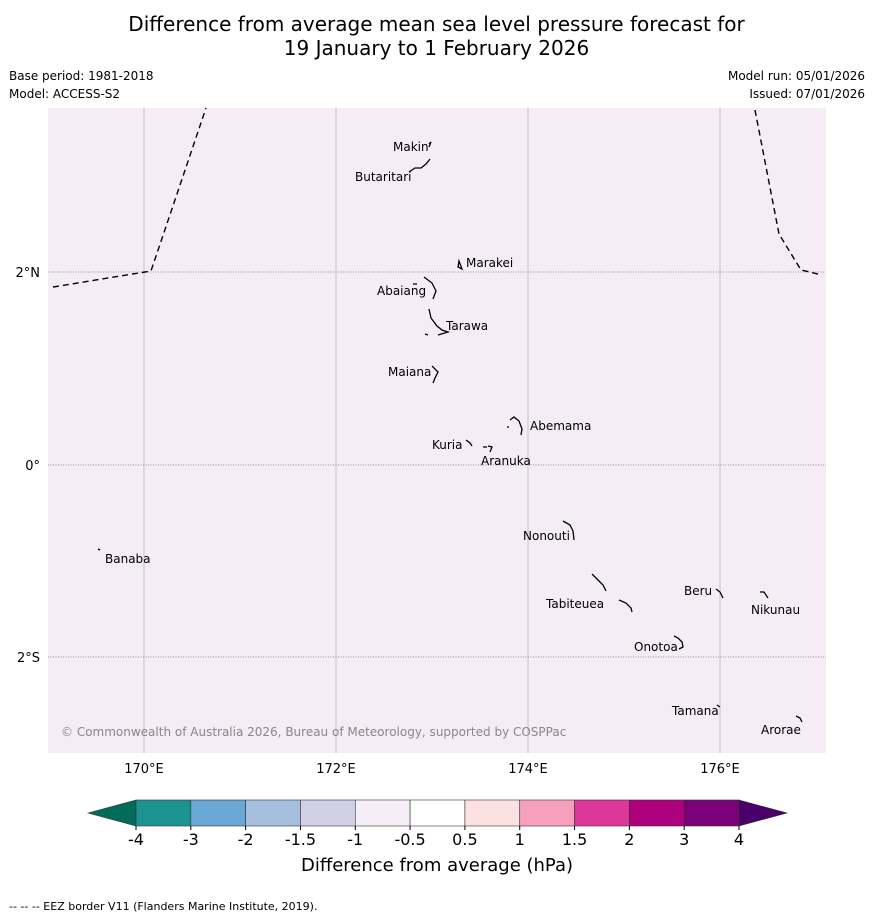  I want to click on title-line-2: 19 January to 1 February 2026, so click(436, 48).